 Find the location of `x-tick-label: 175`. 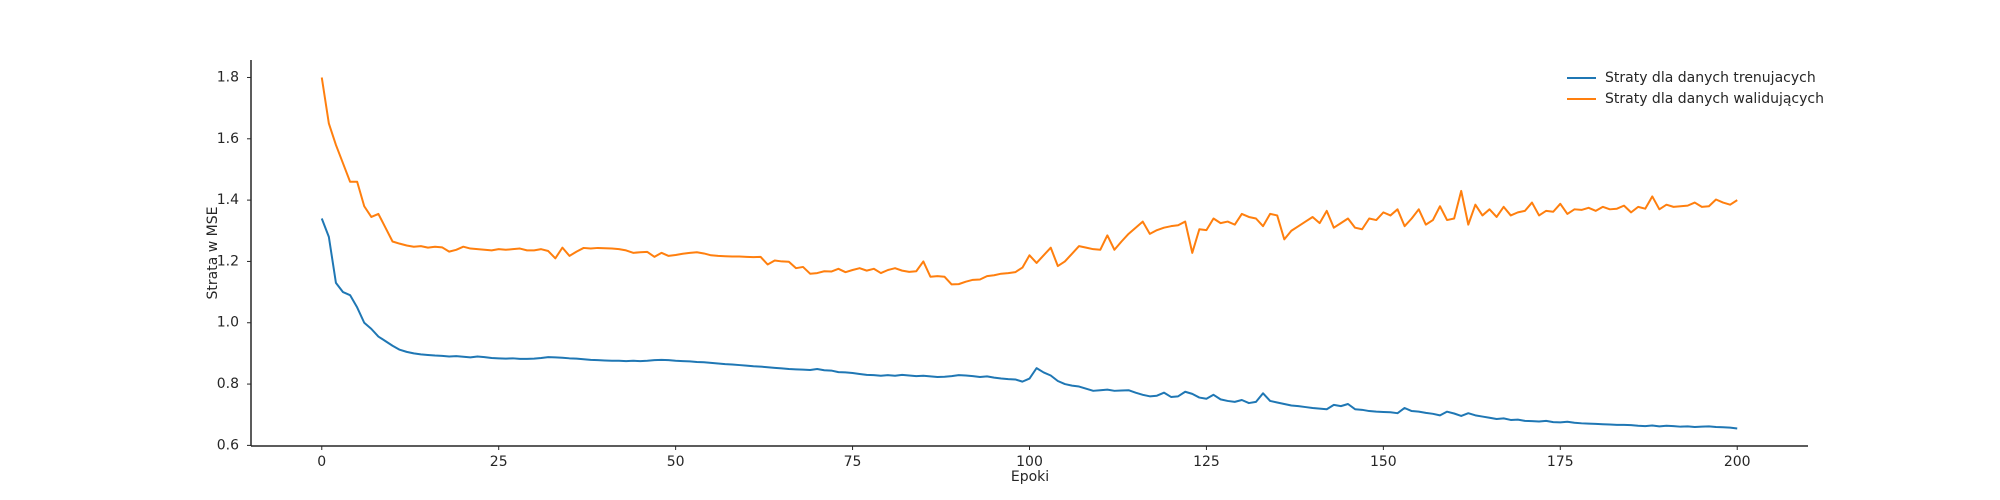

x-tick-label: 175 is located at coordinates (1560, 462).